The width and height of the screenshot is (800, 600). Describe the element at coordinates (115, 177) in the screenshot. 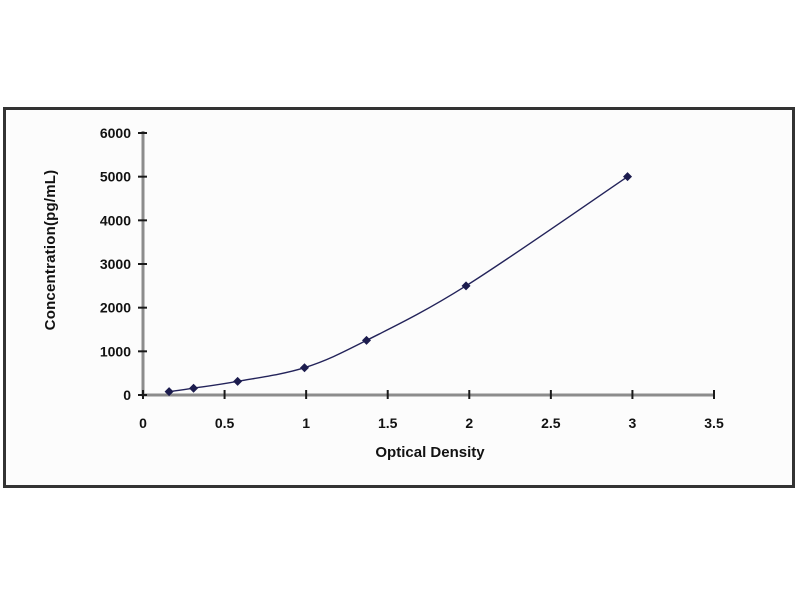

I see `y-tick-label: 5000` at that location.